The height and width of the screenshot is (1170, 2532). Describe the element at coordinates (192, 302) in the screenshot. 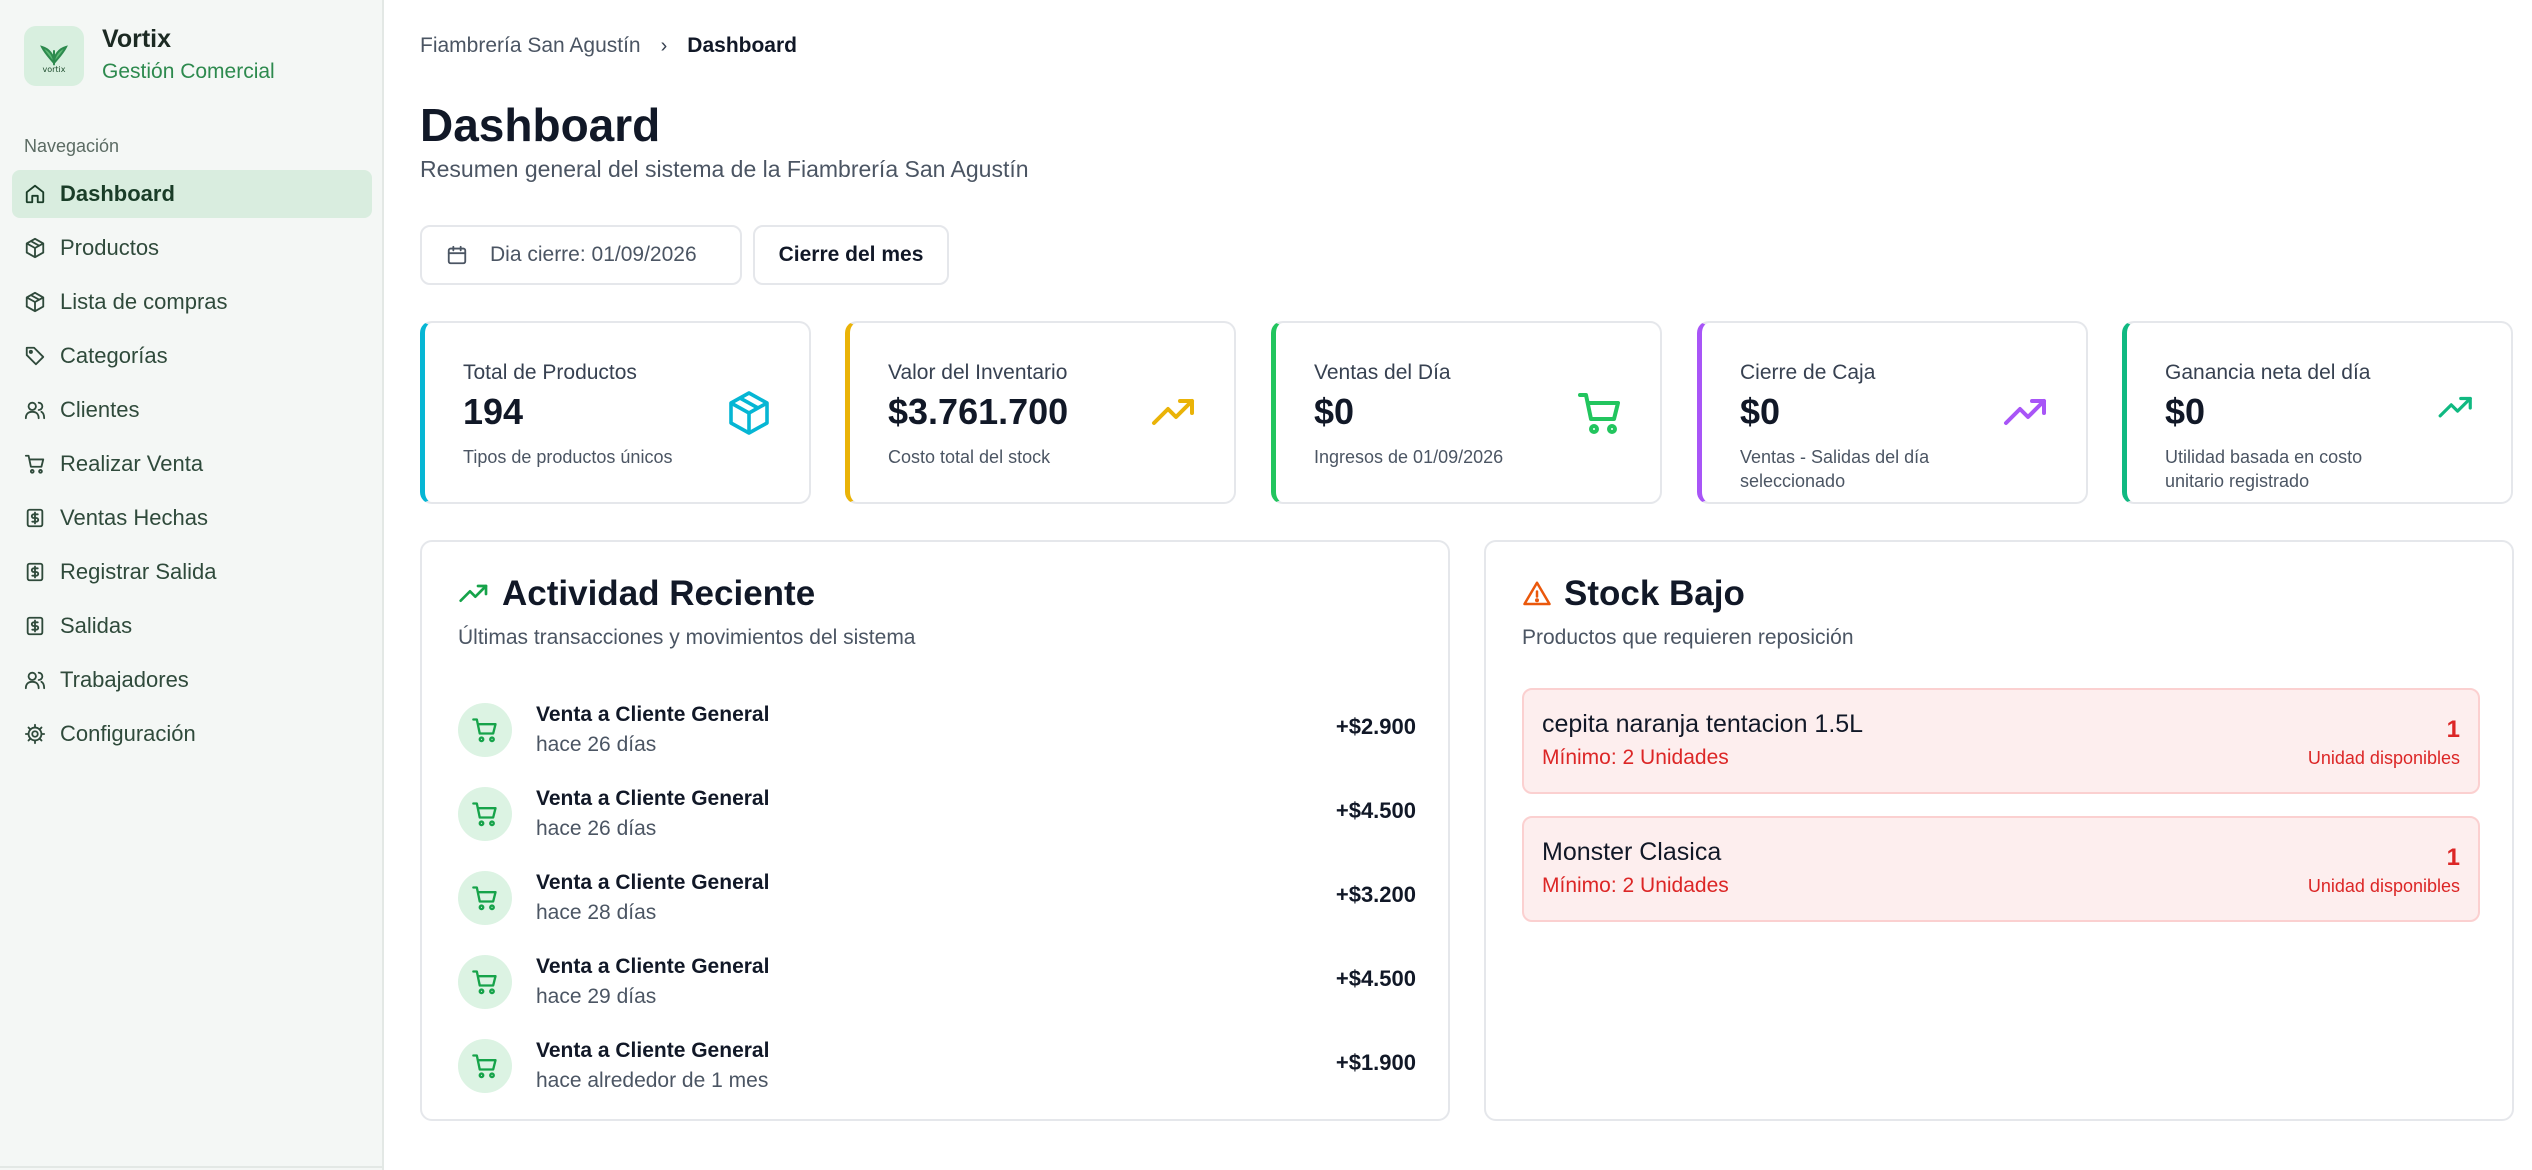

I see `sidebar-item-lista-de-compras: Lista de compras` at that location.